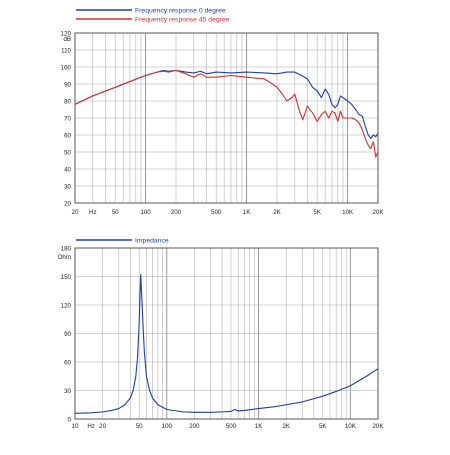 The height and width of the screenshot is (455, 450). Describe the element at coordinates (67, 102) in the screenshot. I see `y-tick-label: 80` at that location.